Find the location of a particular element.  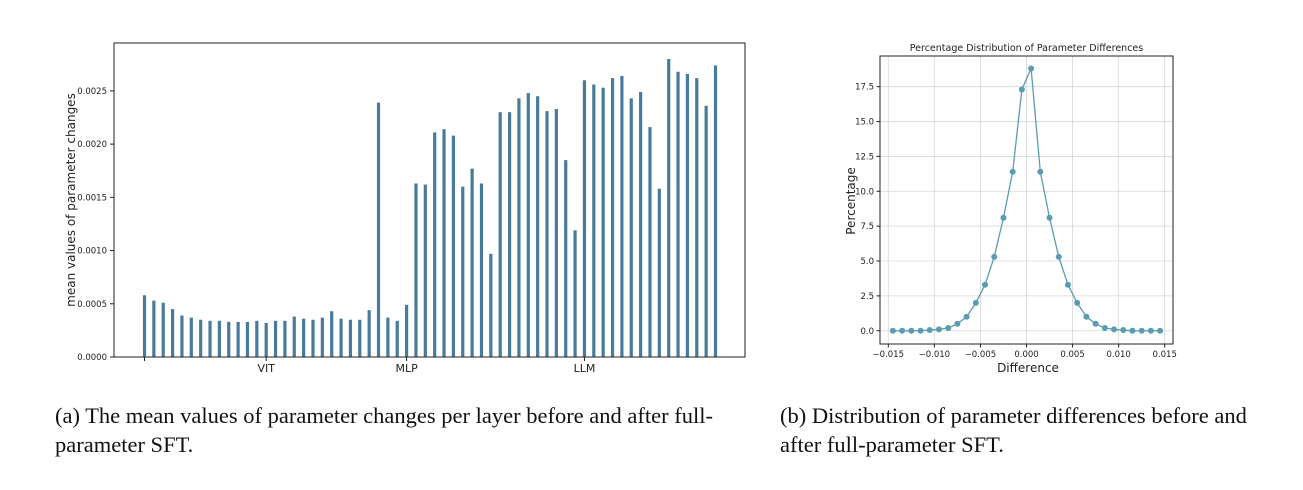

y-tick-label: 7.5 is located at coordinates (867, 227).